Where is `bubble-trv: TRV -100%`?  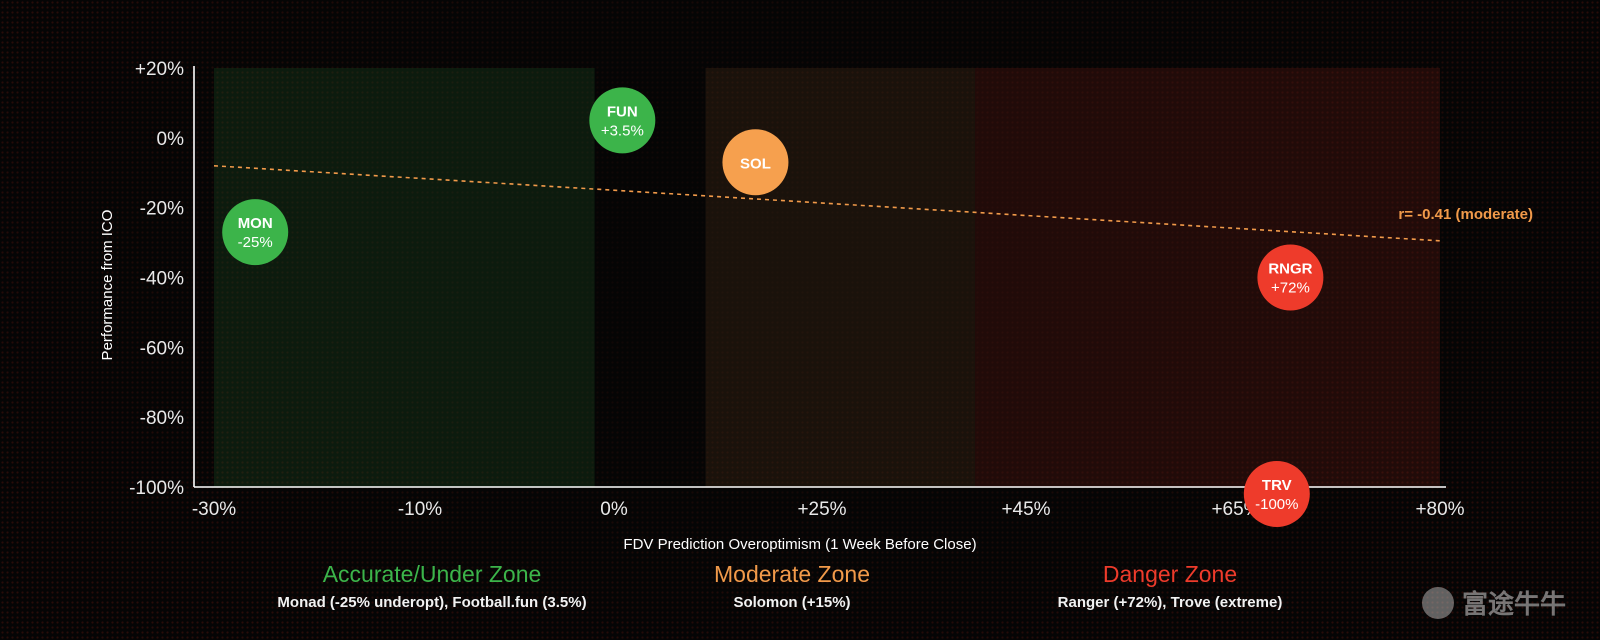 bubble-trv: TRV -100% is located at coordinates (1276, 493).